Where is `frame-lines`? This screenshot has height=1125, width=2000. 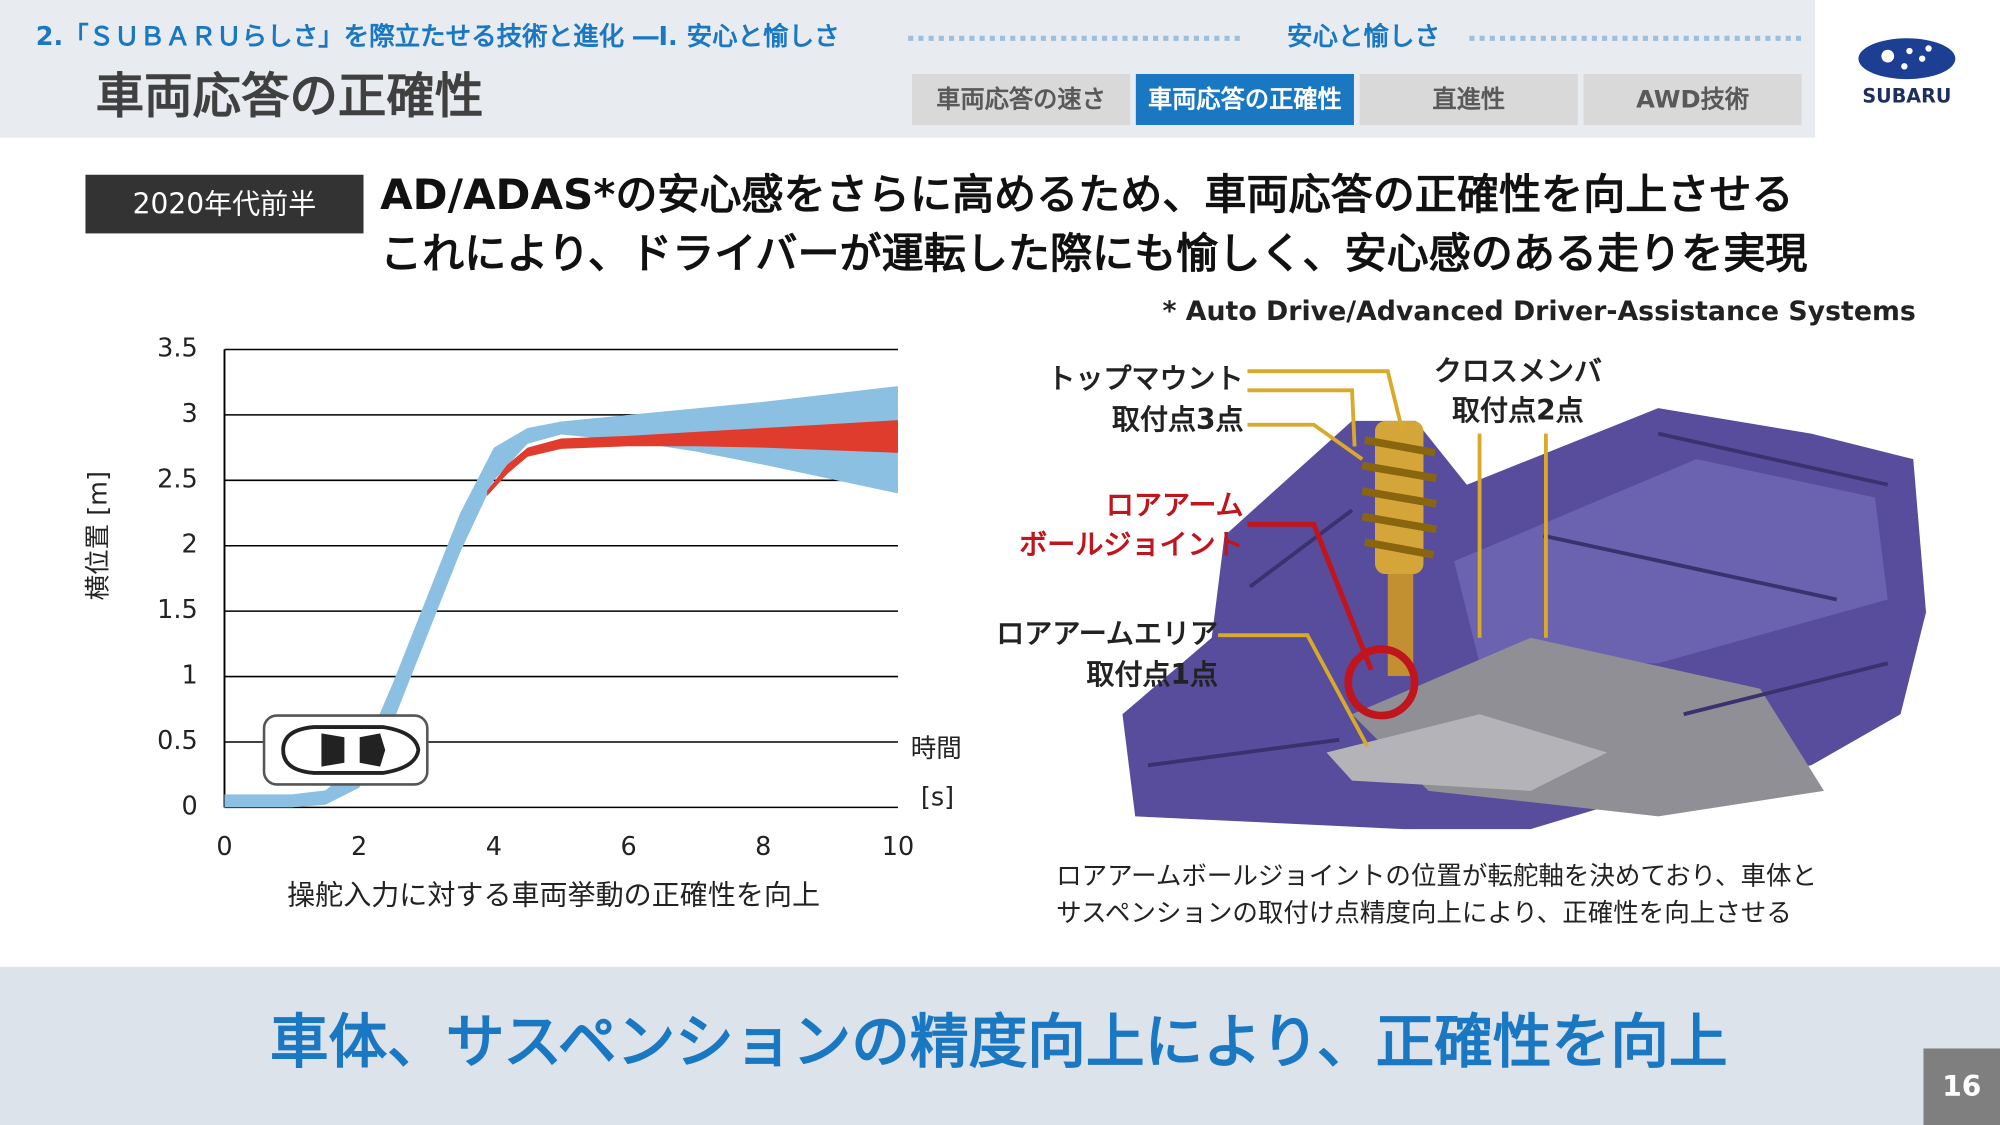
frame-lines is located at coordinates (1518, 599).